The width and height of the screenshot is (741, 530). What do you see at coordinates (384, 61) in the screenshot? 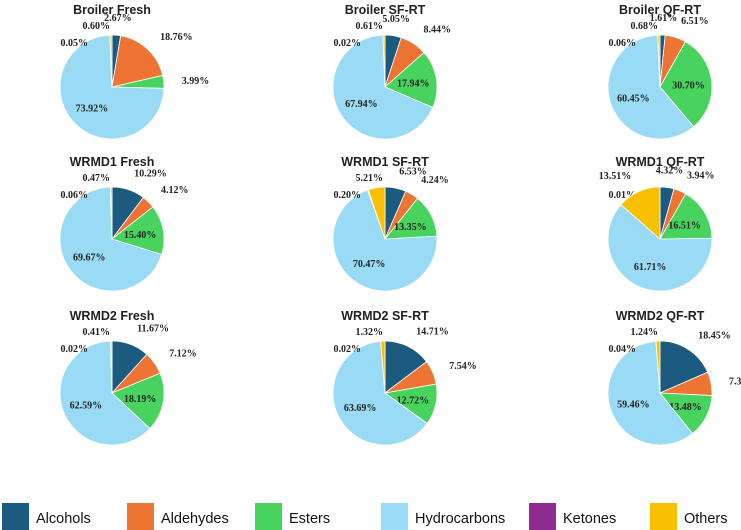
I see `slice-broiler-sf-rt-others` at bounding box center [384, 61].